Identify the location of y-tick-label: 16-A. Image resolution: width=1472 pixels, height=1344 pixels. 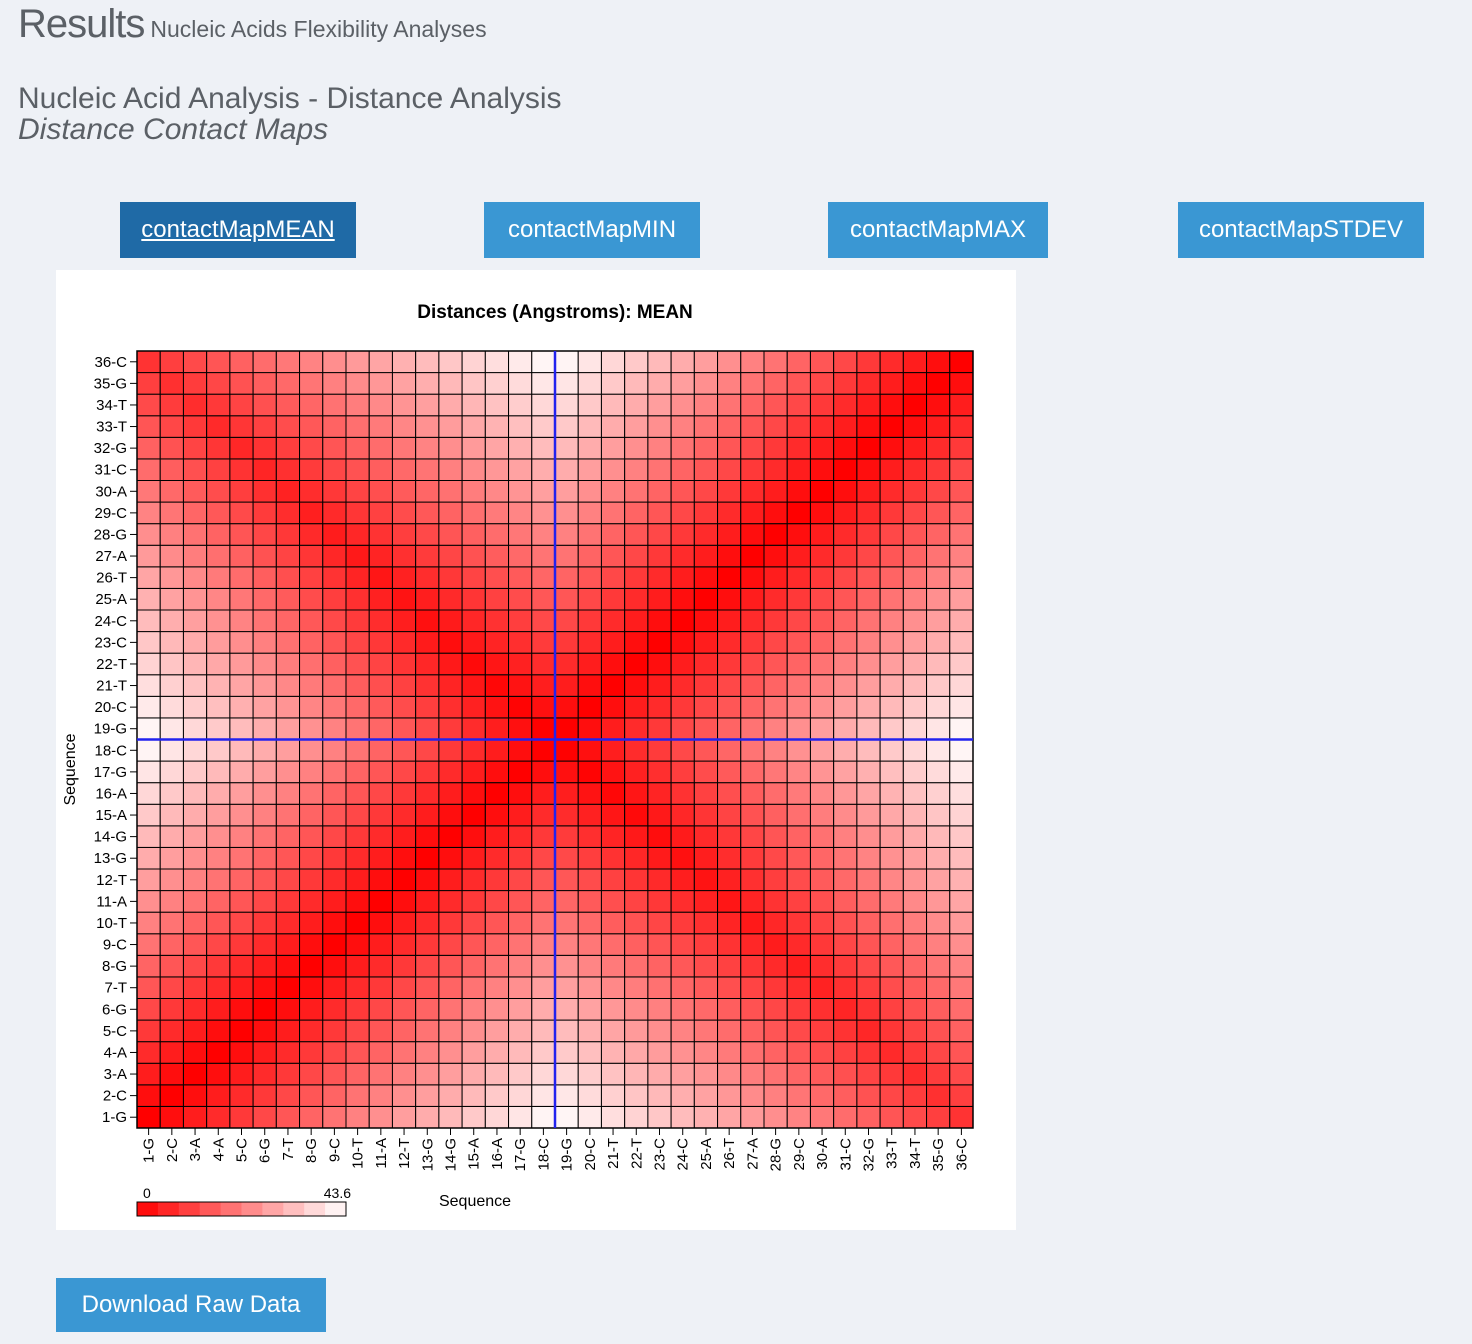
(111, 793).